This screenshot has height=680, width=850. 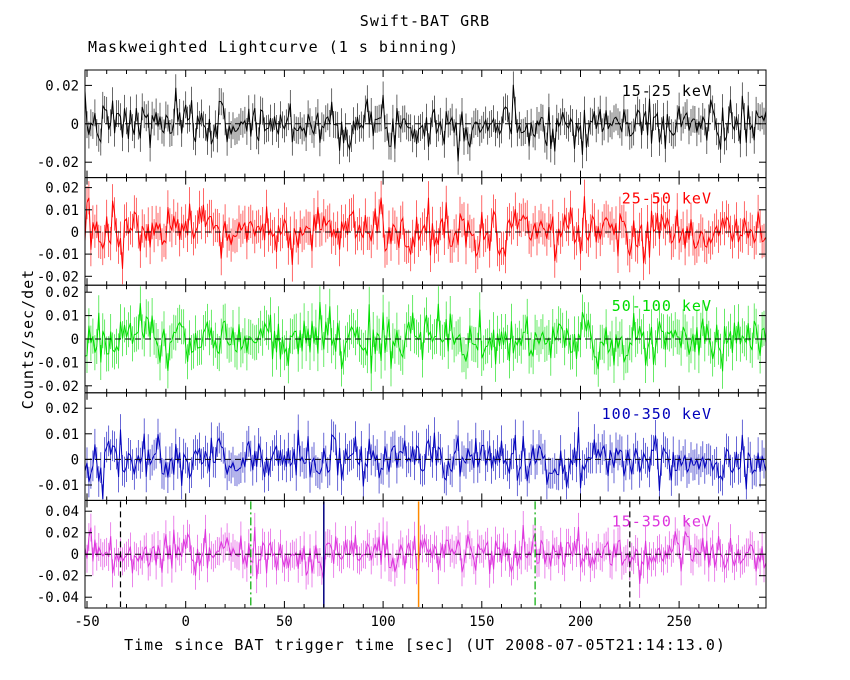 I want to click on band-label: 50-100 keV, so click(x=662, y=306).